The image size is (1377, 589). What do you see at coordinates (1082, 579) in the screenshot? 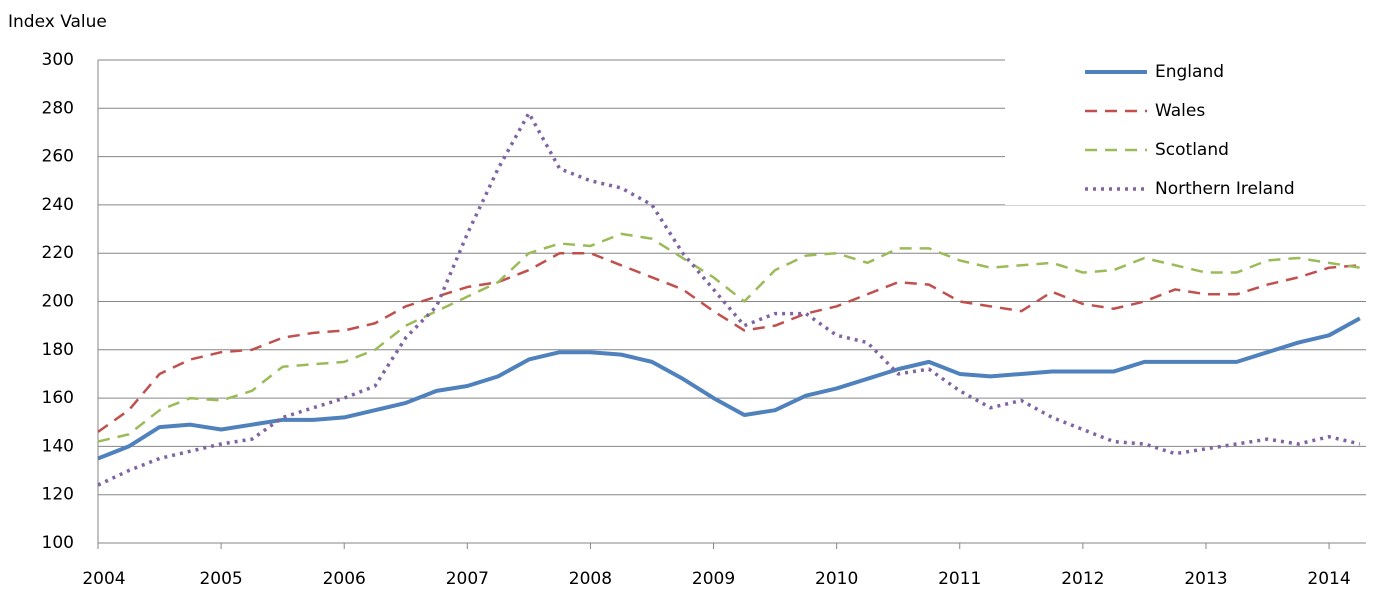
I see `x-tick-label: 2012` at bounding box center [1082, 579].